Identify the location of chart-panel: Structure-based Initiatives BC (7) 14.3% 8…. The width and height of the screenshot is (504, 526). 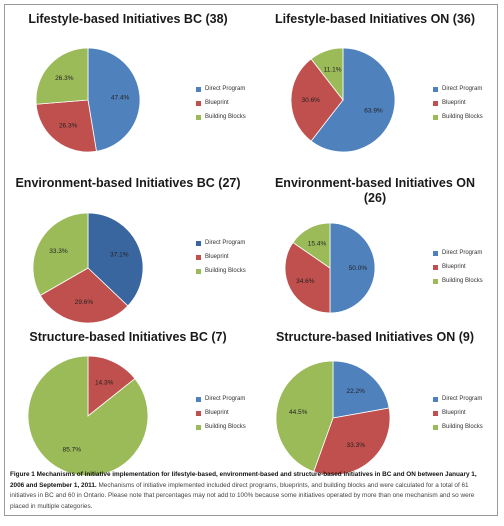
(128, 399).